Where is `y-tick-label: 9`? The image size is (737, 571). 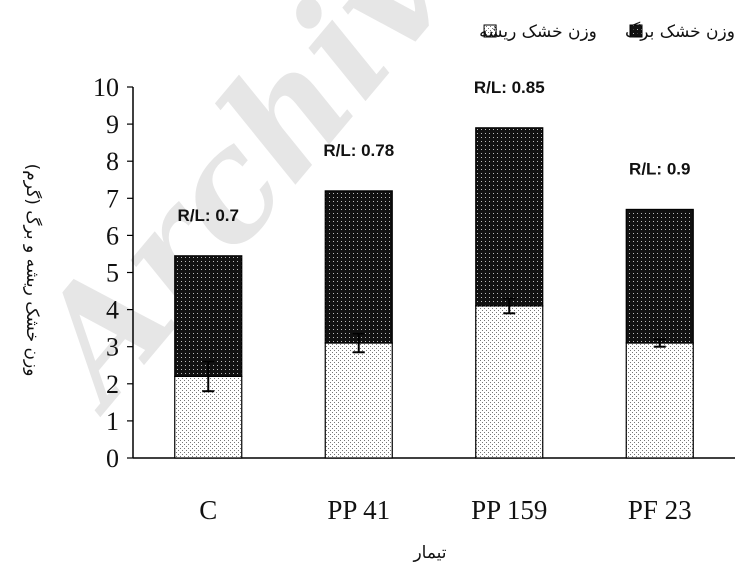
y-tick-label: 9 is located at coordinates (112, 124).